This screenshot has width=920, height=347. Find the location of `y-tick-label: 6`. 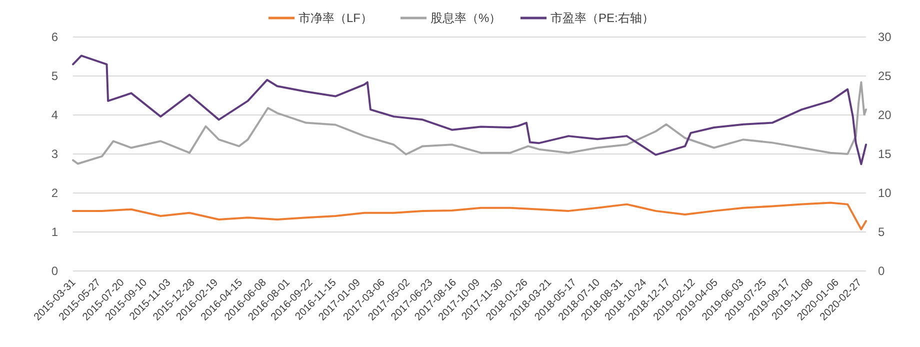

y-tick-label: 6 is located at coordinates (54, 37).